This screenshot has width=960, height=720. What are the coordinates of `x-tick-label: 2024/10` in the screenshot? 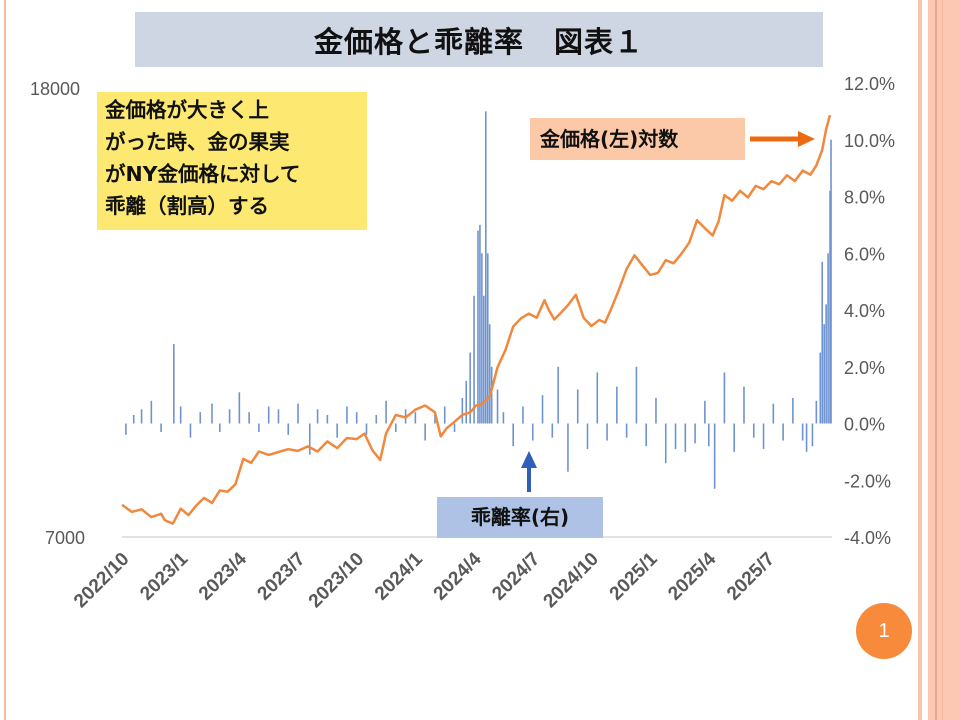 It's located at (571, 580).